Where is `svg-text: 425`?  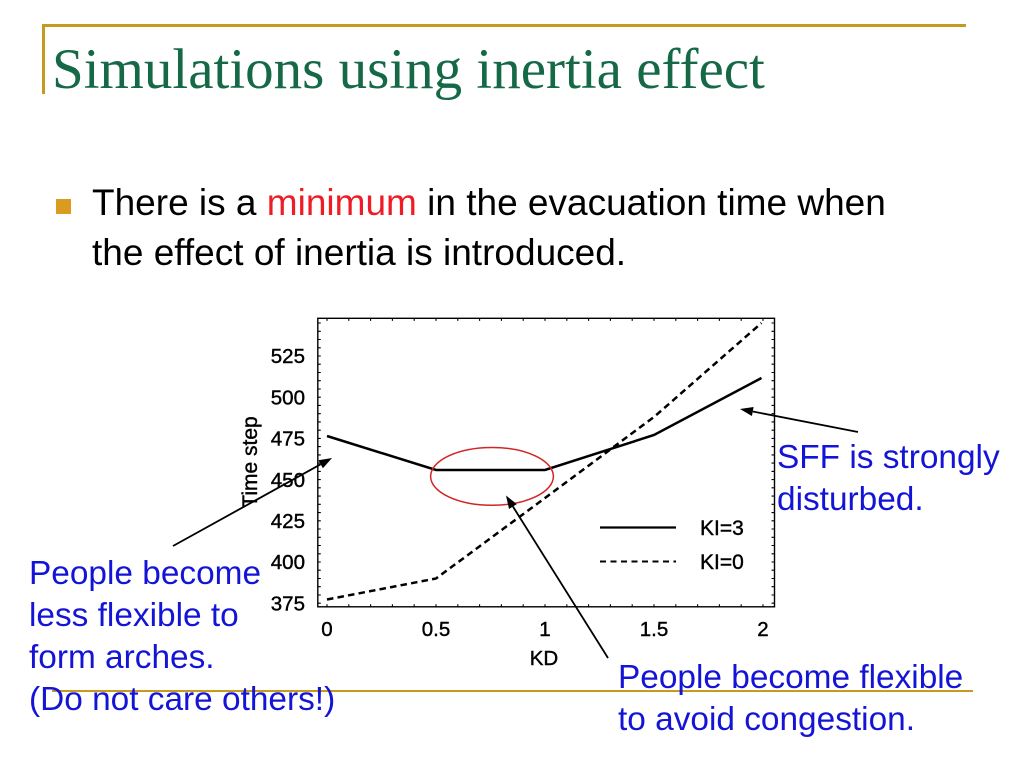 svg-text: 425 is located at coordinates (288, 521).